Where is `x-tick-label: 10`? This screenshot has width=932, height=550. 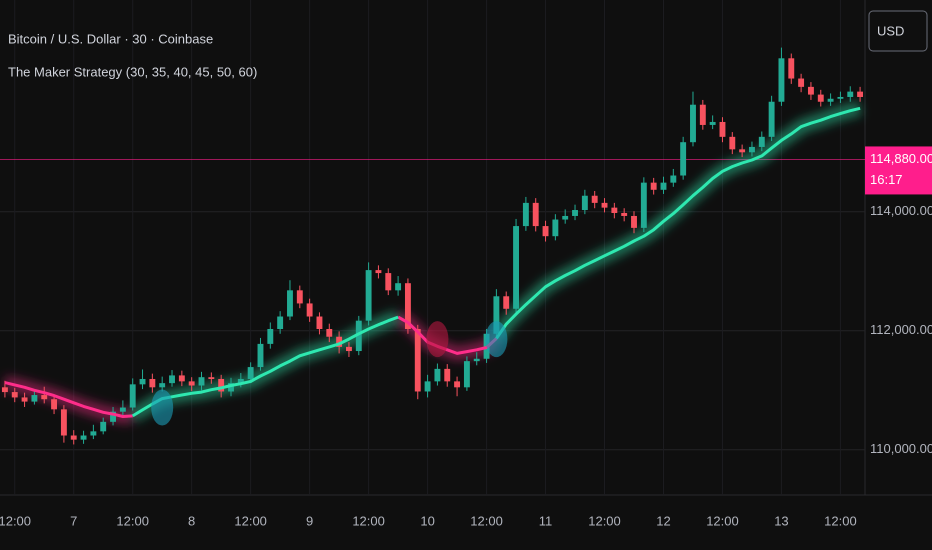 x-tick-label: 10 is located at coordinates (427, 520).